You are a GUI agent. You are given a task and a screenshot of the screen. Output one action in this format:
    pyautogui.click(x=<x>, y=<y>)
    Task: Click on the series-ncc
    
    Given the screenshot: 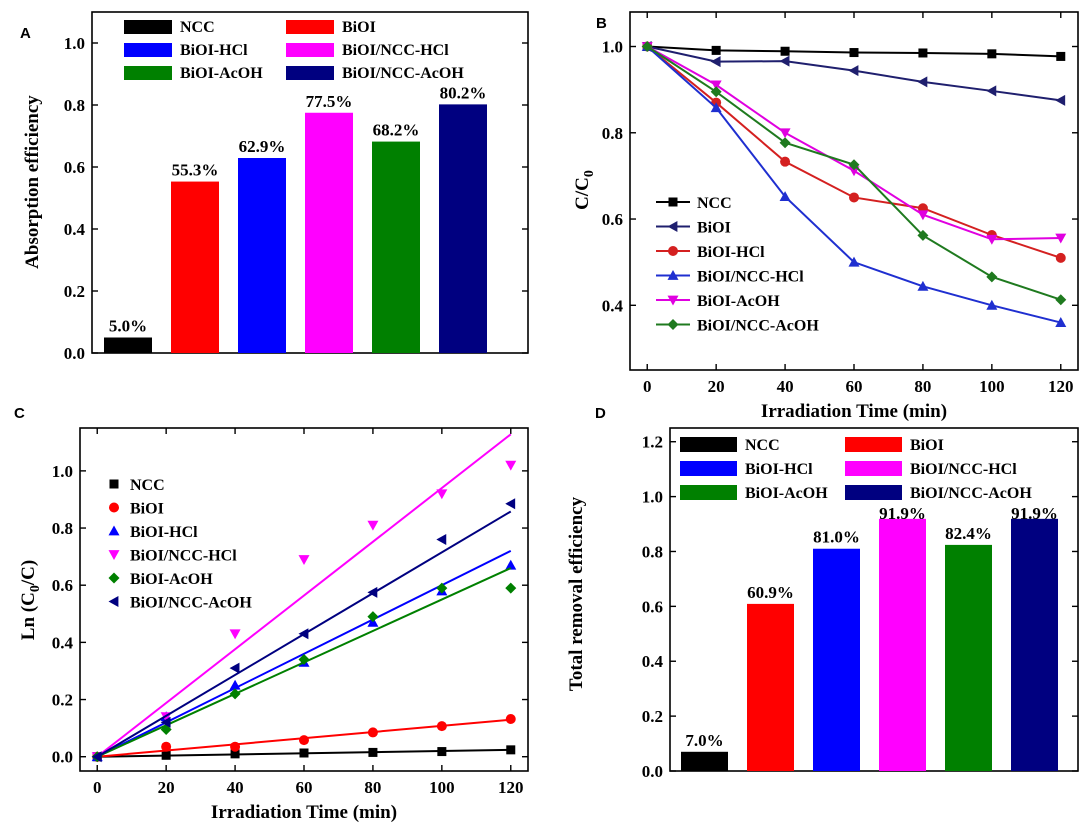 What is the action you would take?
    pyautogui.click(x=304, y=753)
    